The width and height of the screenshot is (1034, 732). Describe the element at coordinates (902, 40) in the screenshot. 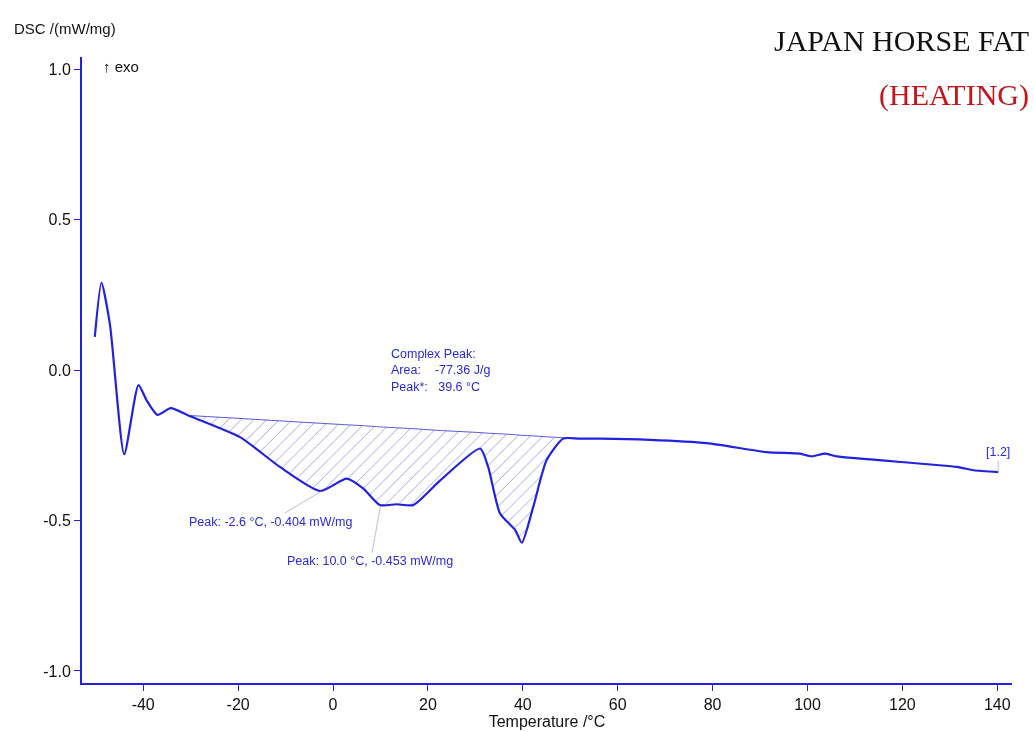

I see `chart-title: JAPAN HORSE FAT` at that location.